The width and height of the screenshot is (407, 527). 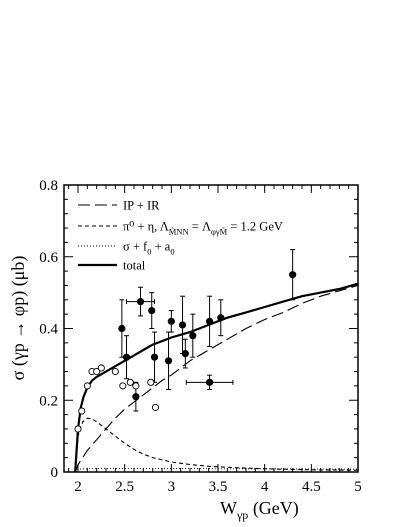 I want to click on y-tick-label: 0.2, so click(x=48, y=401).